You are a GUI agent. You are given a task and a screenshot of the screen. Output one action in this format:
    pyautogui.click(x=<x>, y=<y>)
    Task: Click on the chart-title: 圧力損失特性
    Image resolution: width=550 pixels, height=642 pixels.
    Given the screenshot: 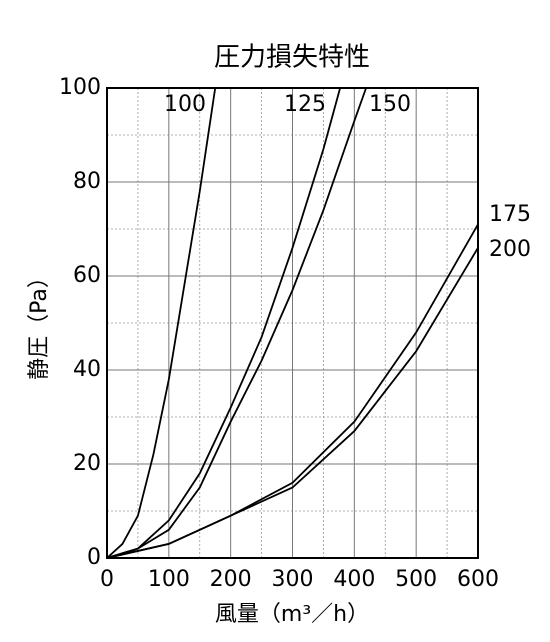 What is the action you would take?
    pyautogui.click(x=292, y=58)
    